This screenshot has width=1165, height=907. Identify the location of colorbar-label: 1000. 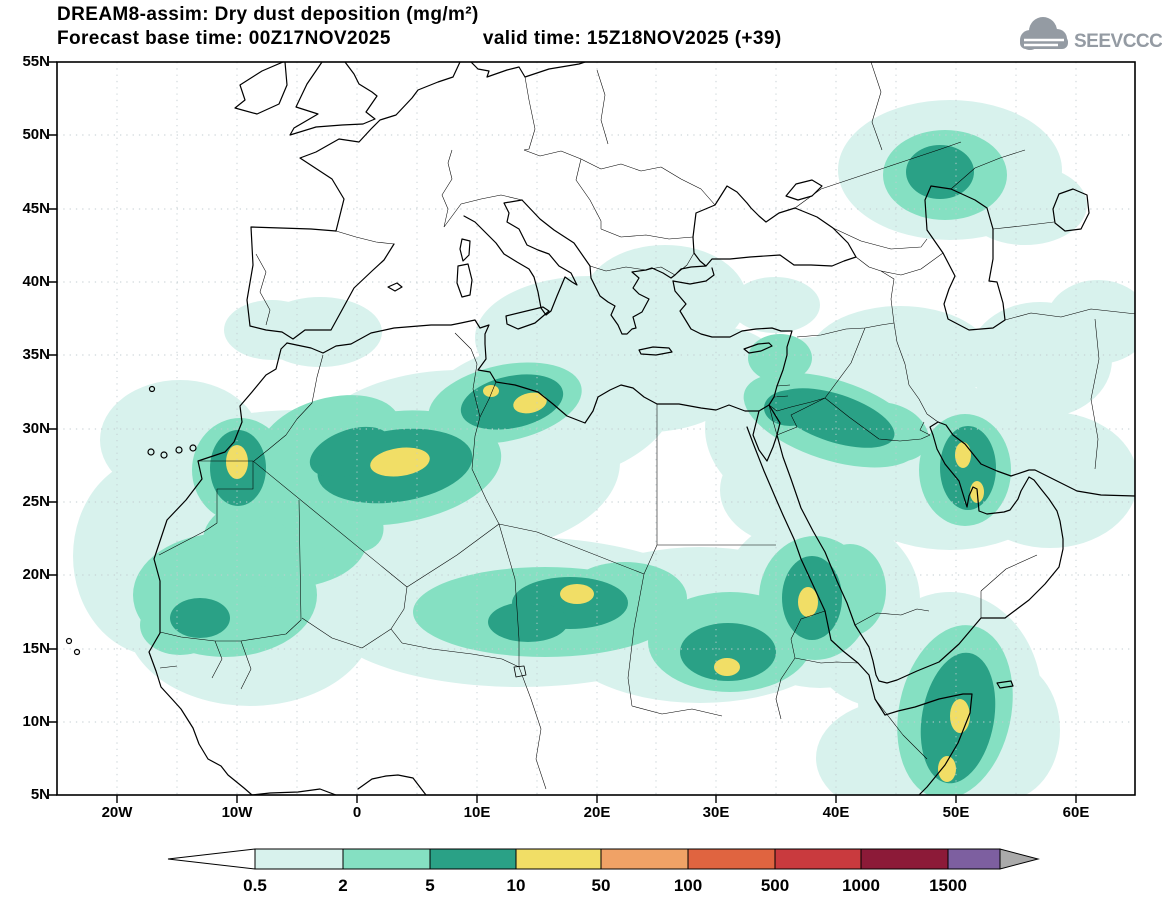
(861, 885).